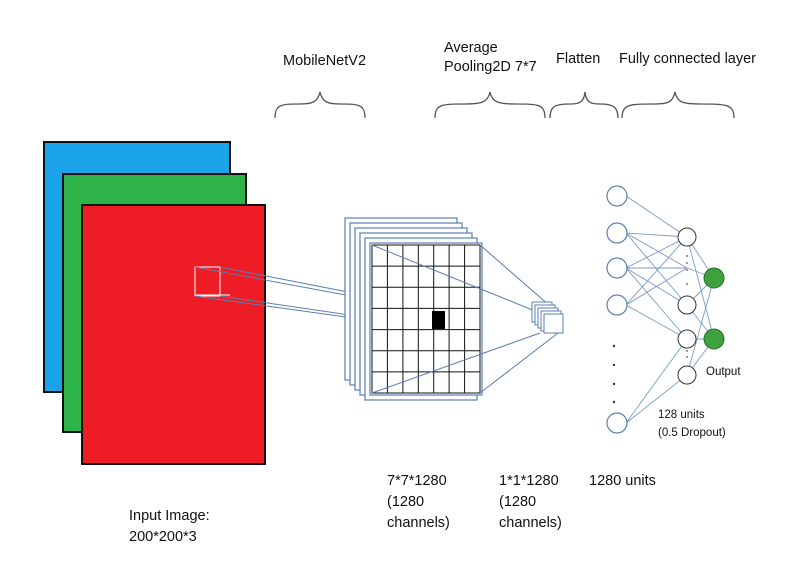  I want to click on fc-layer-label: Fully connected layer, so click(687, 59).